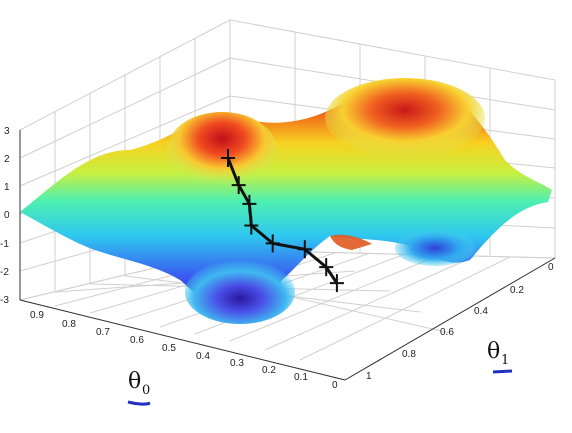 Image resolution: width=572 pixels, height=433 pixels. I want to click on z-tick-label: 2, so click(7, 159).